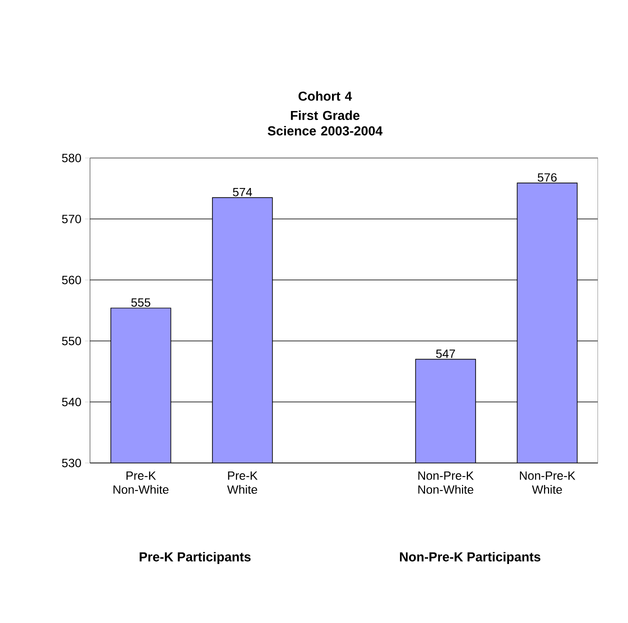 The height and width of the screenshot is (623, 628). Describe the element at coordinates (242, 483) in the screenshot. I see `x-tick-label: Pre-K White` at that location.